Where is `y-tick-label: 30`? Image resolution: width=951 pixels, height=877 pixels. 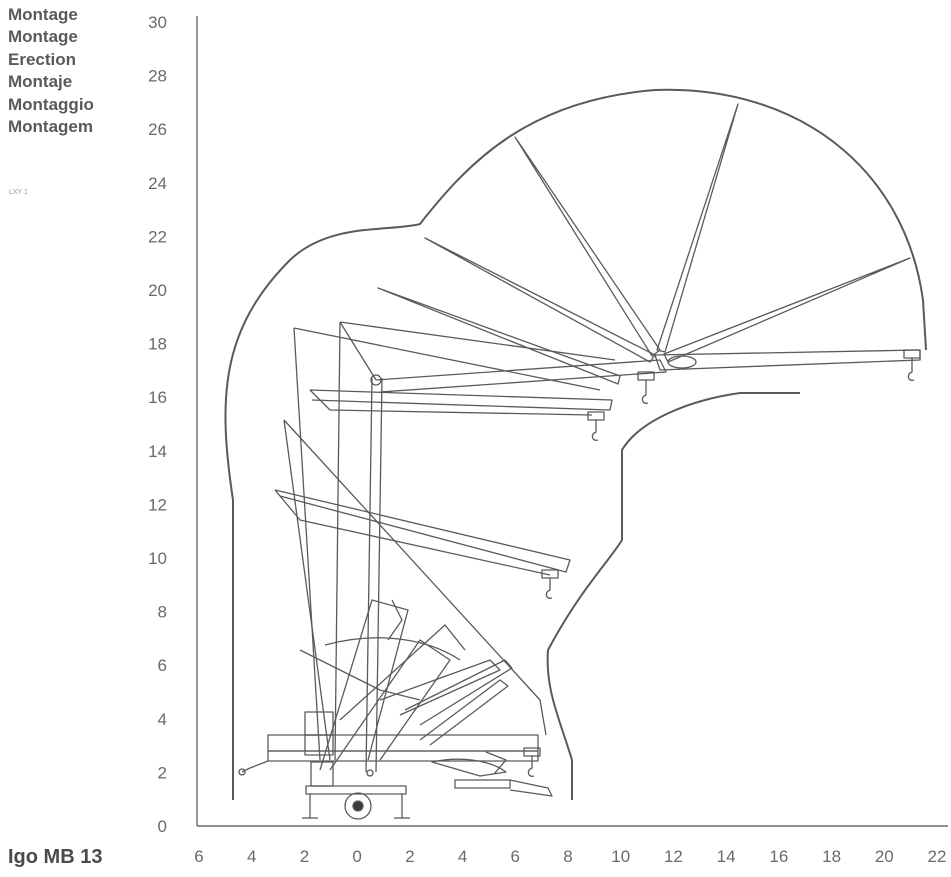 y-tick-label: 30 is located at coordinates (157, 22).